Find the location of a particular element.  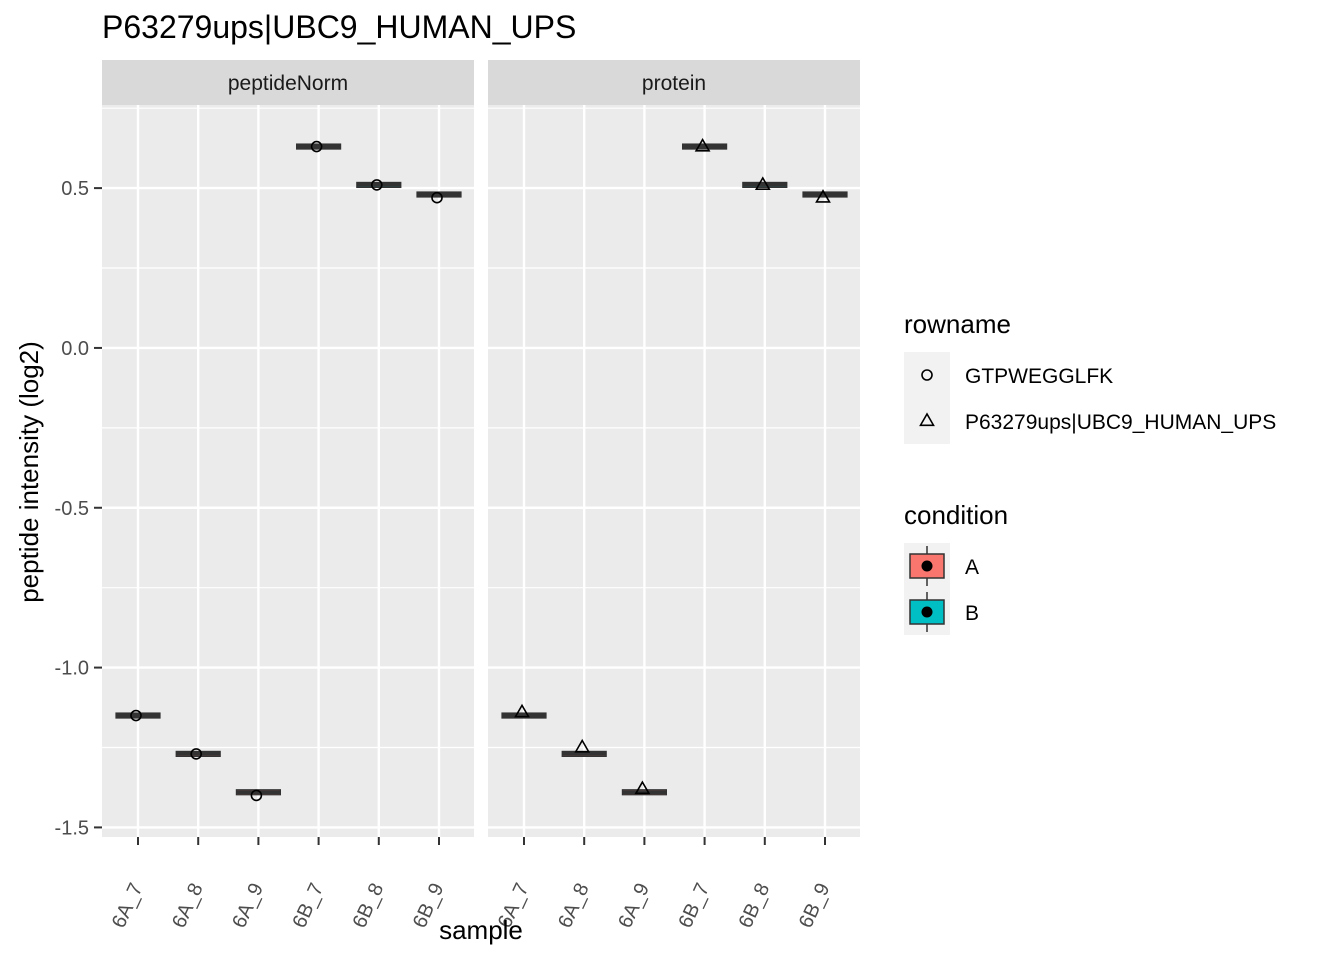

legend-key-circle is located at coordinates (927, 375).